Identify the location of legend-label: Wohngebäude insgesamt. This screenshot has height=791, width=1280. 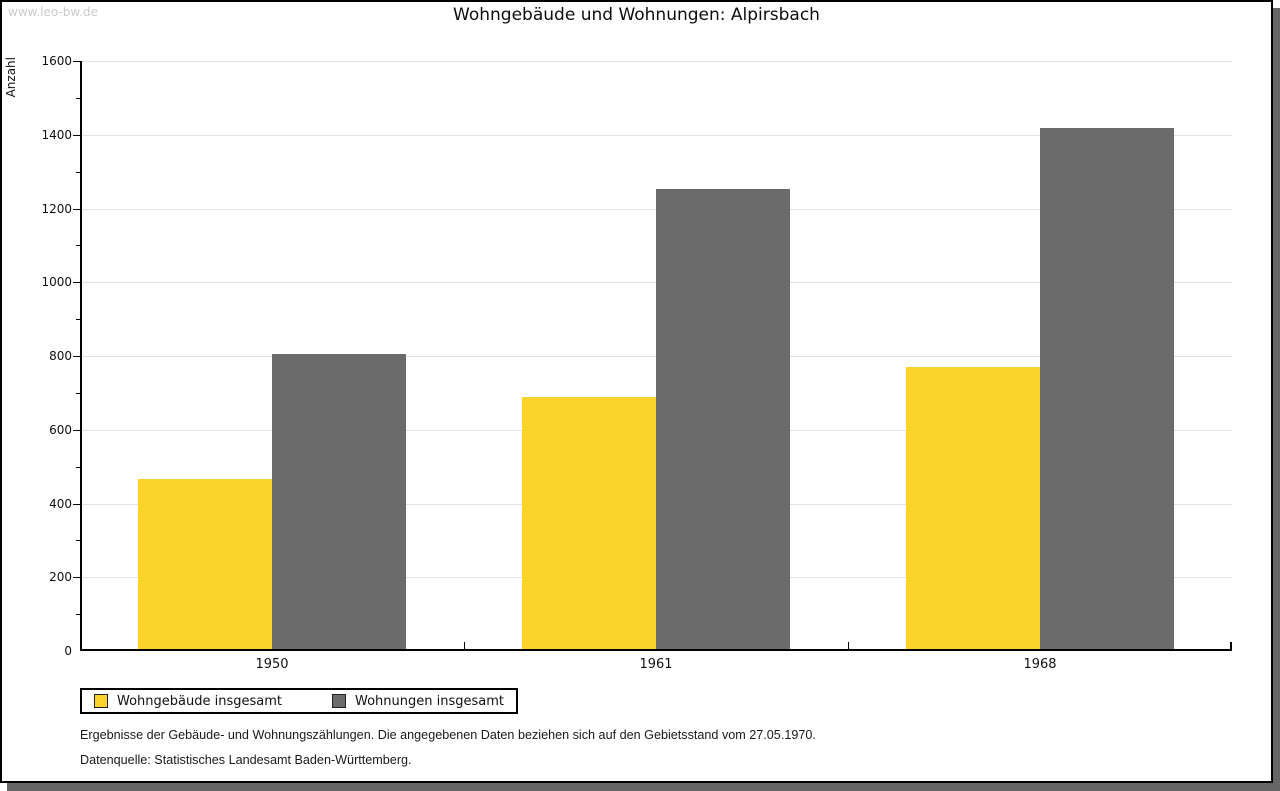
(199, 701).